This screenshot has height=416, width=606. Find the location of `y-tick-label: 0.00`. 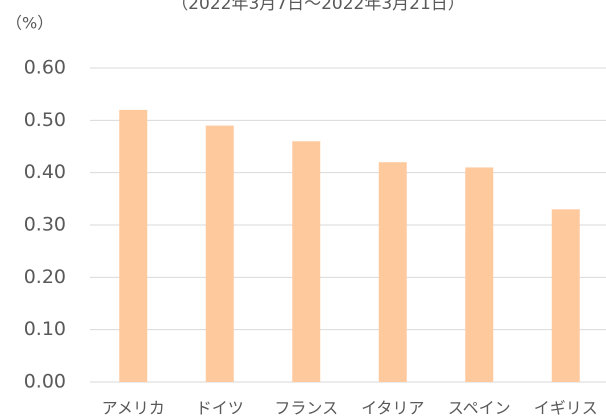

y-tick-label: 0.00 is located at coordinates (45, 382).